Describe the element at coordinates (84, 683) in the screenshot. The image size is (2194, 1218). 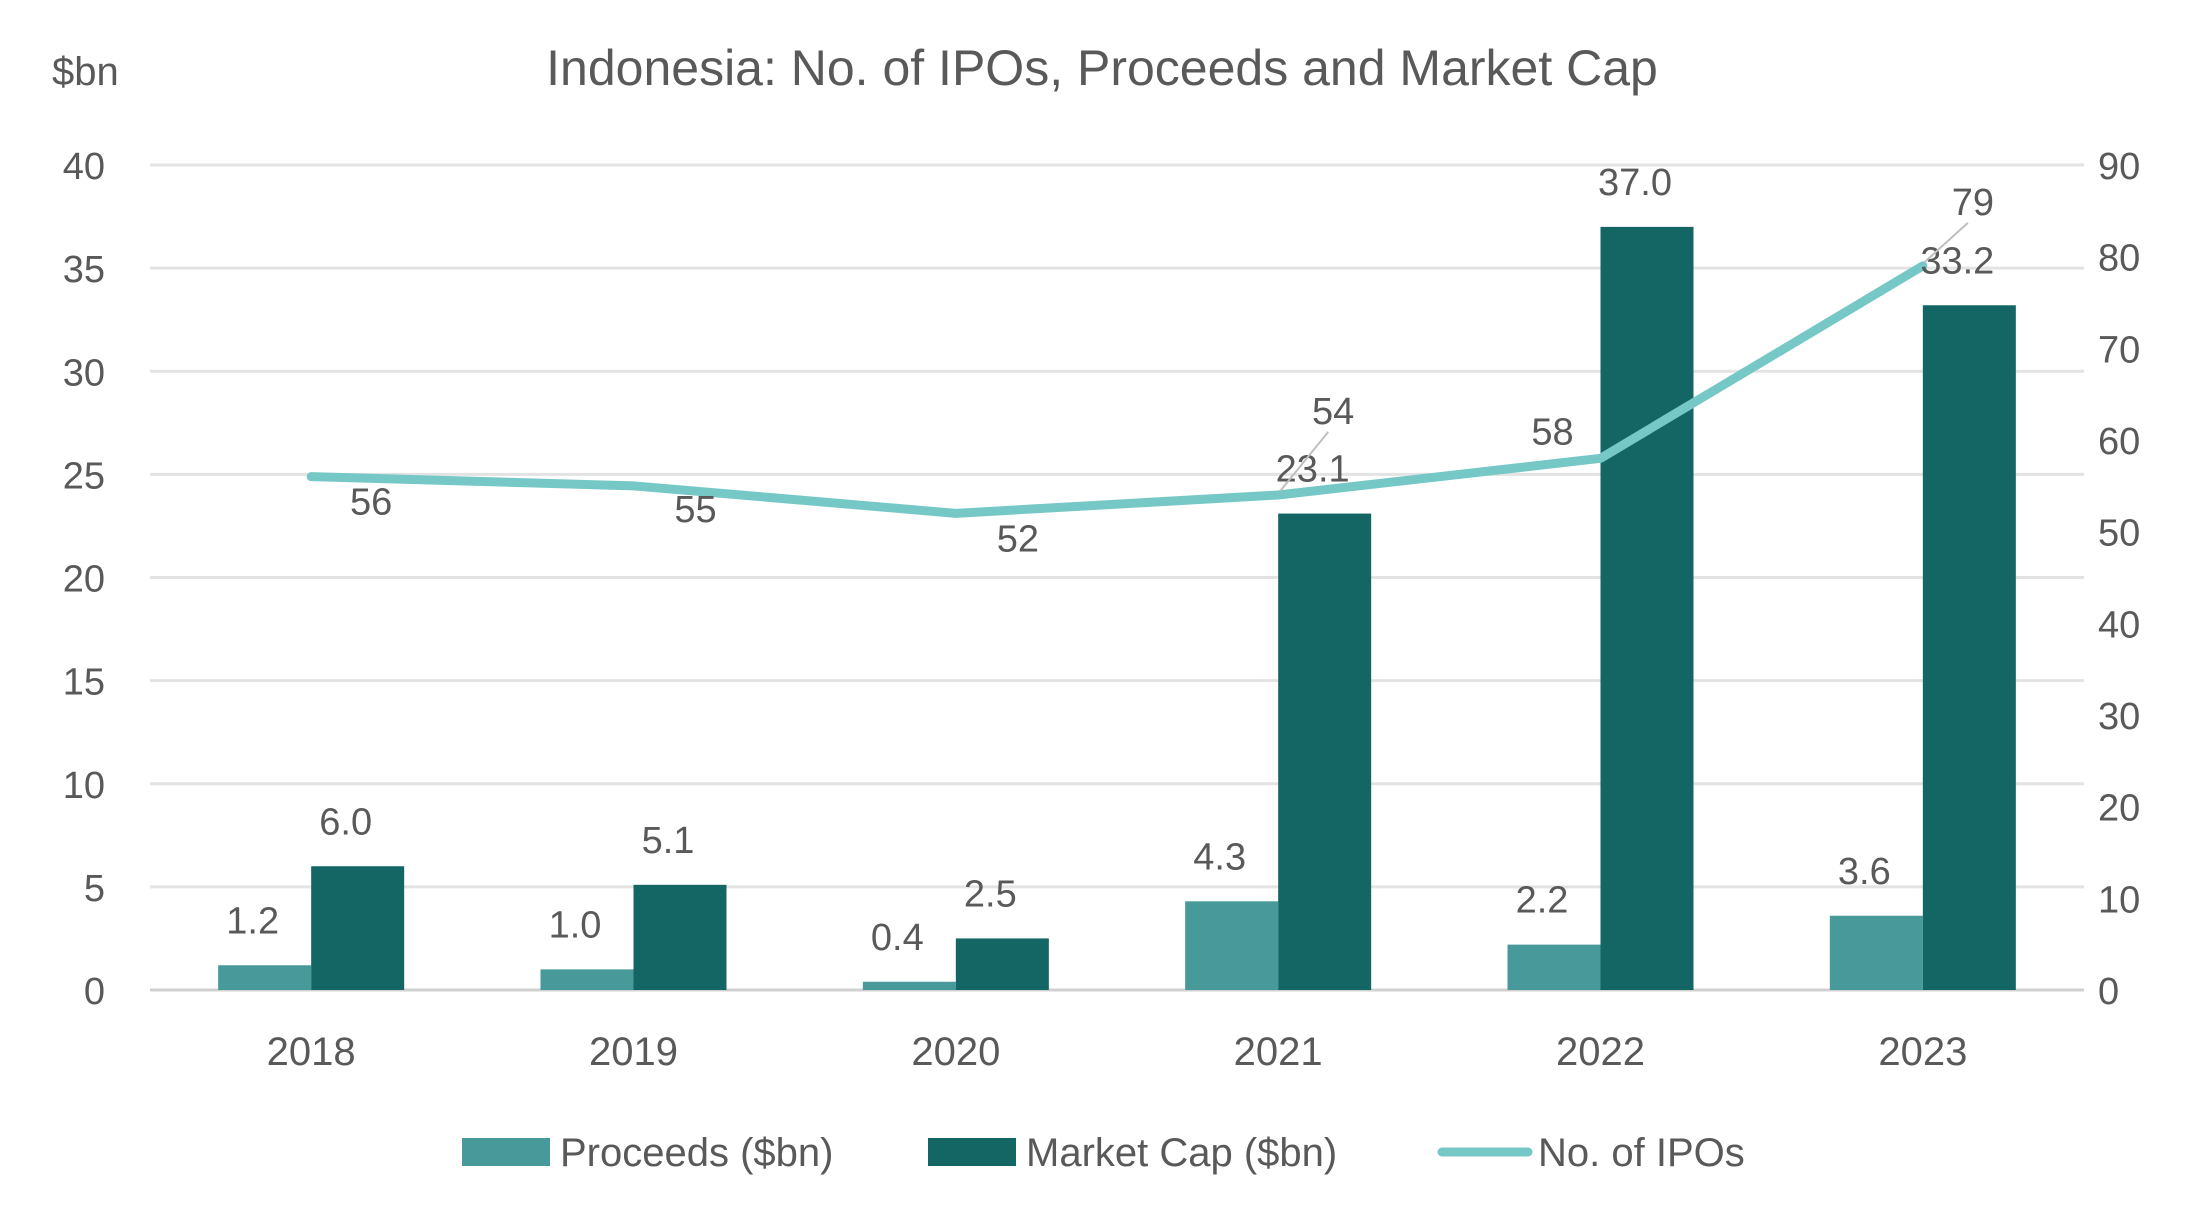
I see `y-left-tick-label: 15` at that location.